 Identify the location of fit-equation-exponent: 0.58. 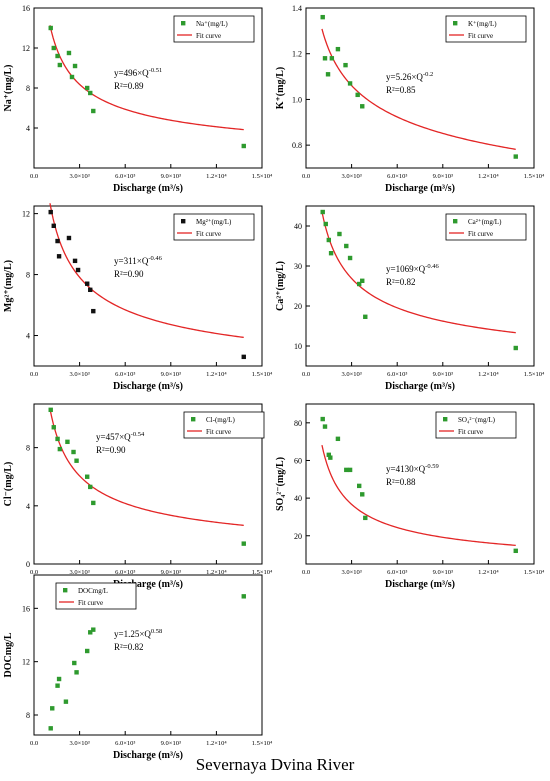
(156, 631).